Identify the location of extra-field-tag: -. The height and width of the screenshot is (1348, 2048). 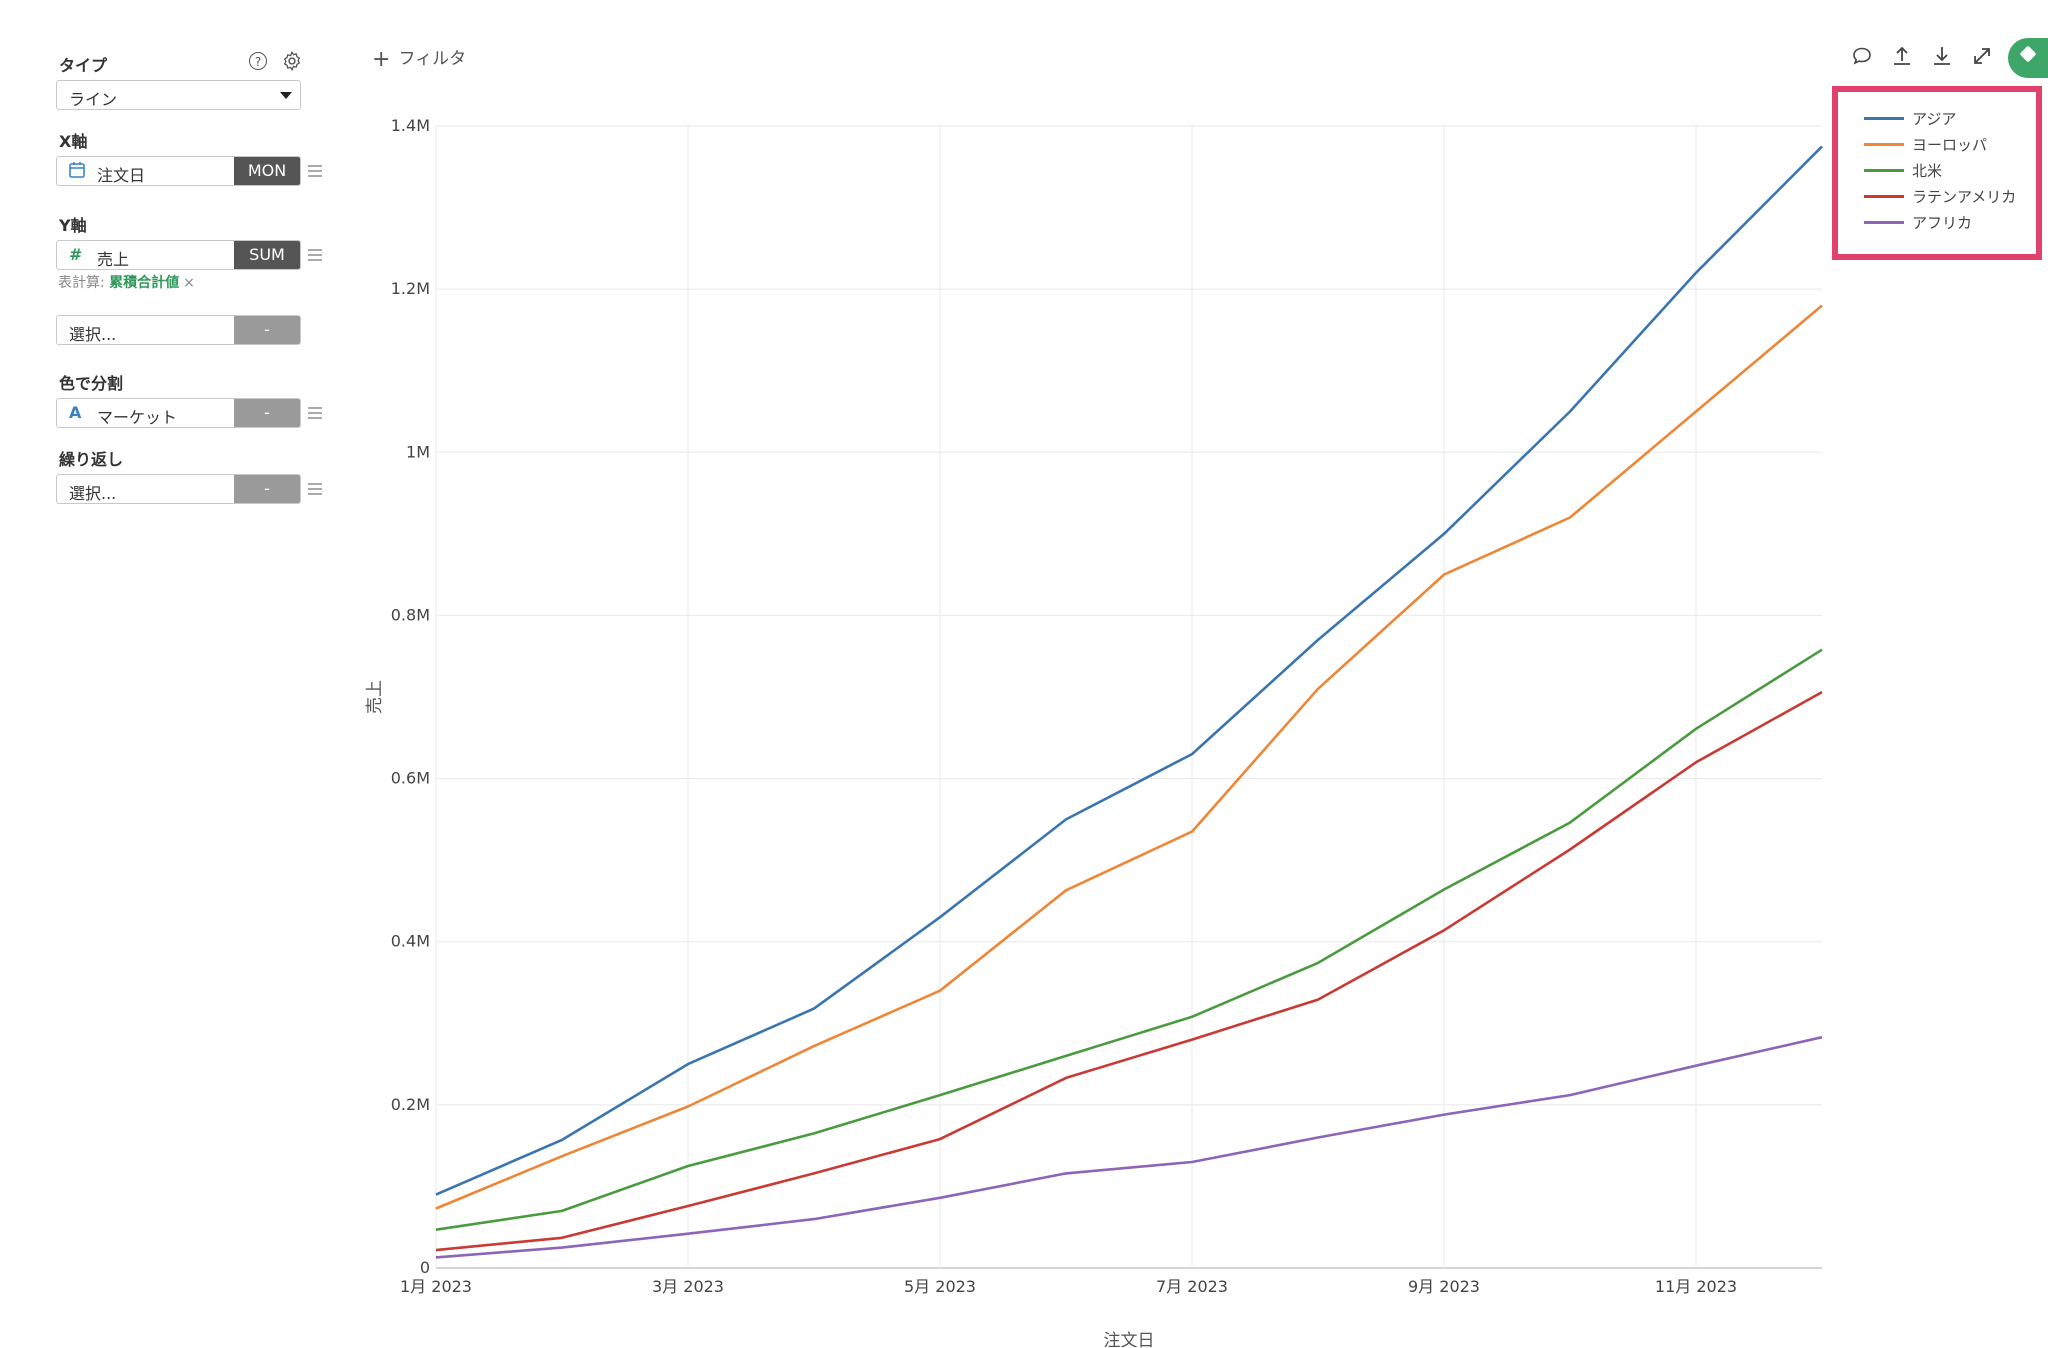
(267, 330).